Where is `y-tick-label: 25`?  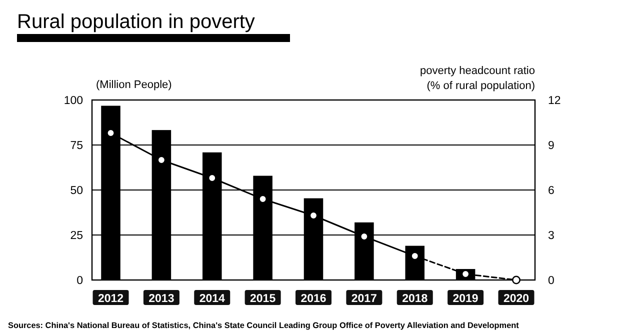 y-tick-label: 25 is located at coordinates (76, 236).